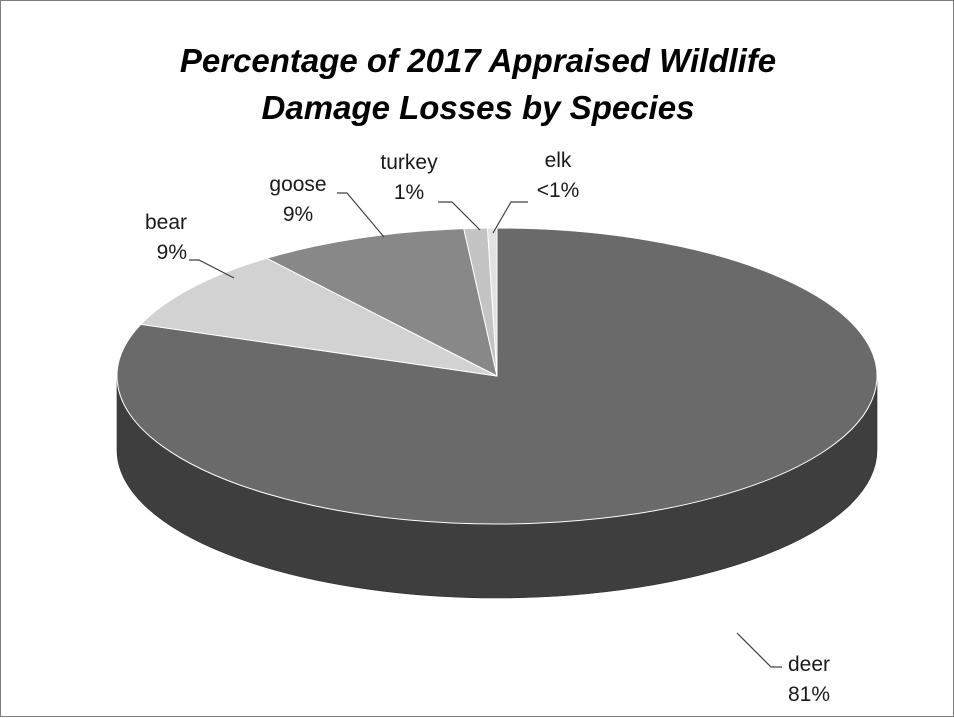 The image size is (954, 718). I want to click on data-label-name-turkey: turkey, so click(409, 162).